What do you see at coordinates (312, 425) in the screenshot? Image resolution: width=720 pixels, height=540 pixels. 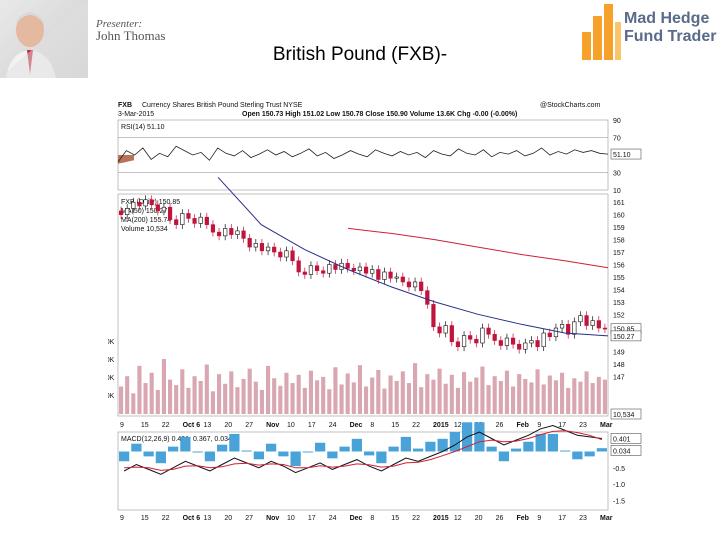 I see `x-tick-label: 17` at bounding box center [312, 425].